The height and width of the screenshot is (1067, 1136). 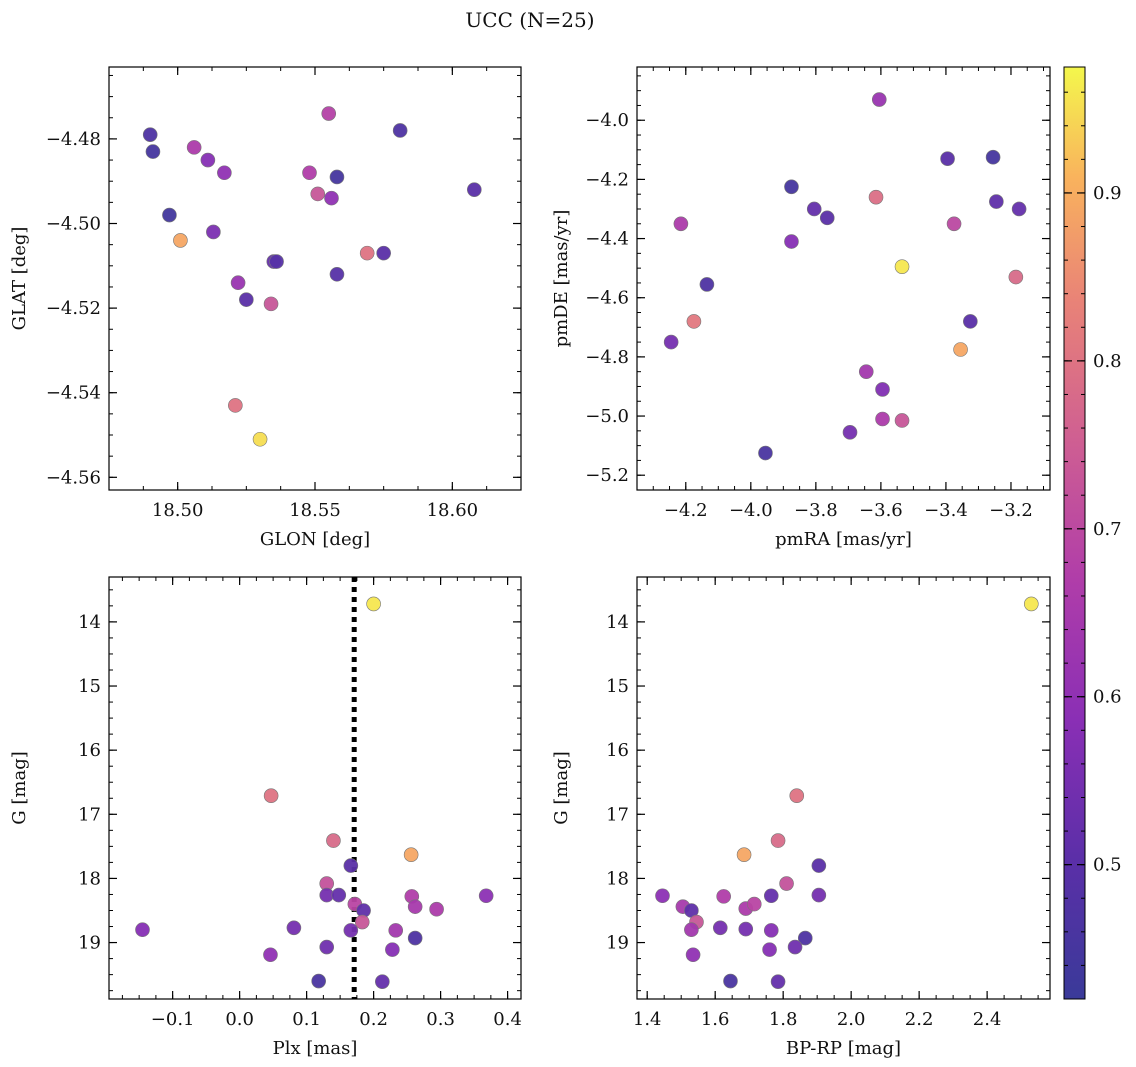 I want to click on x-tick-label: −0.1, so click(x=173, y=1019).